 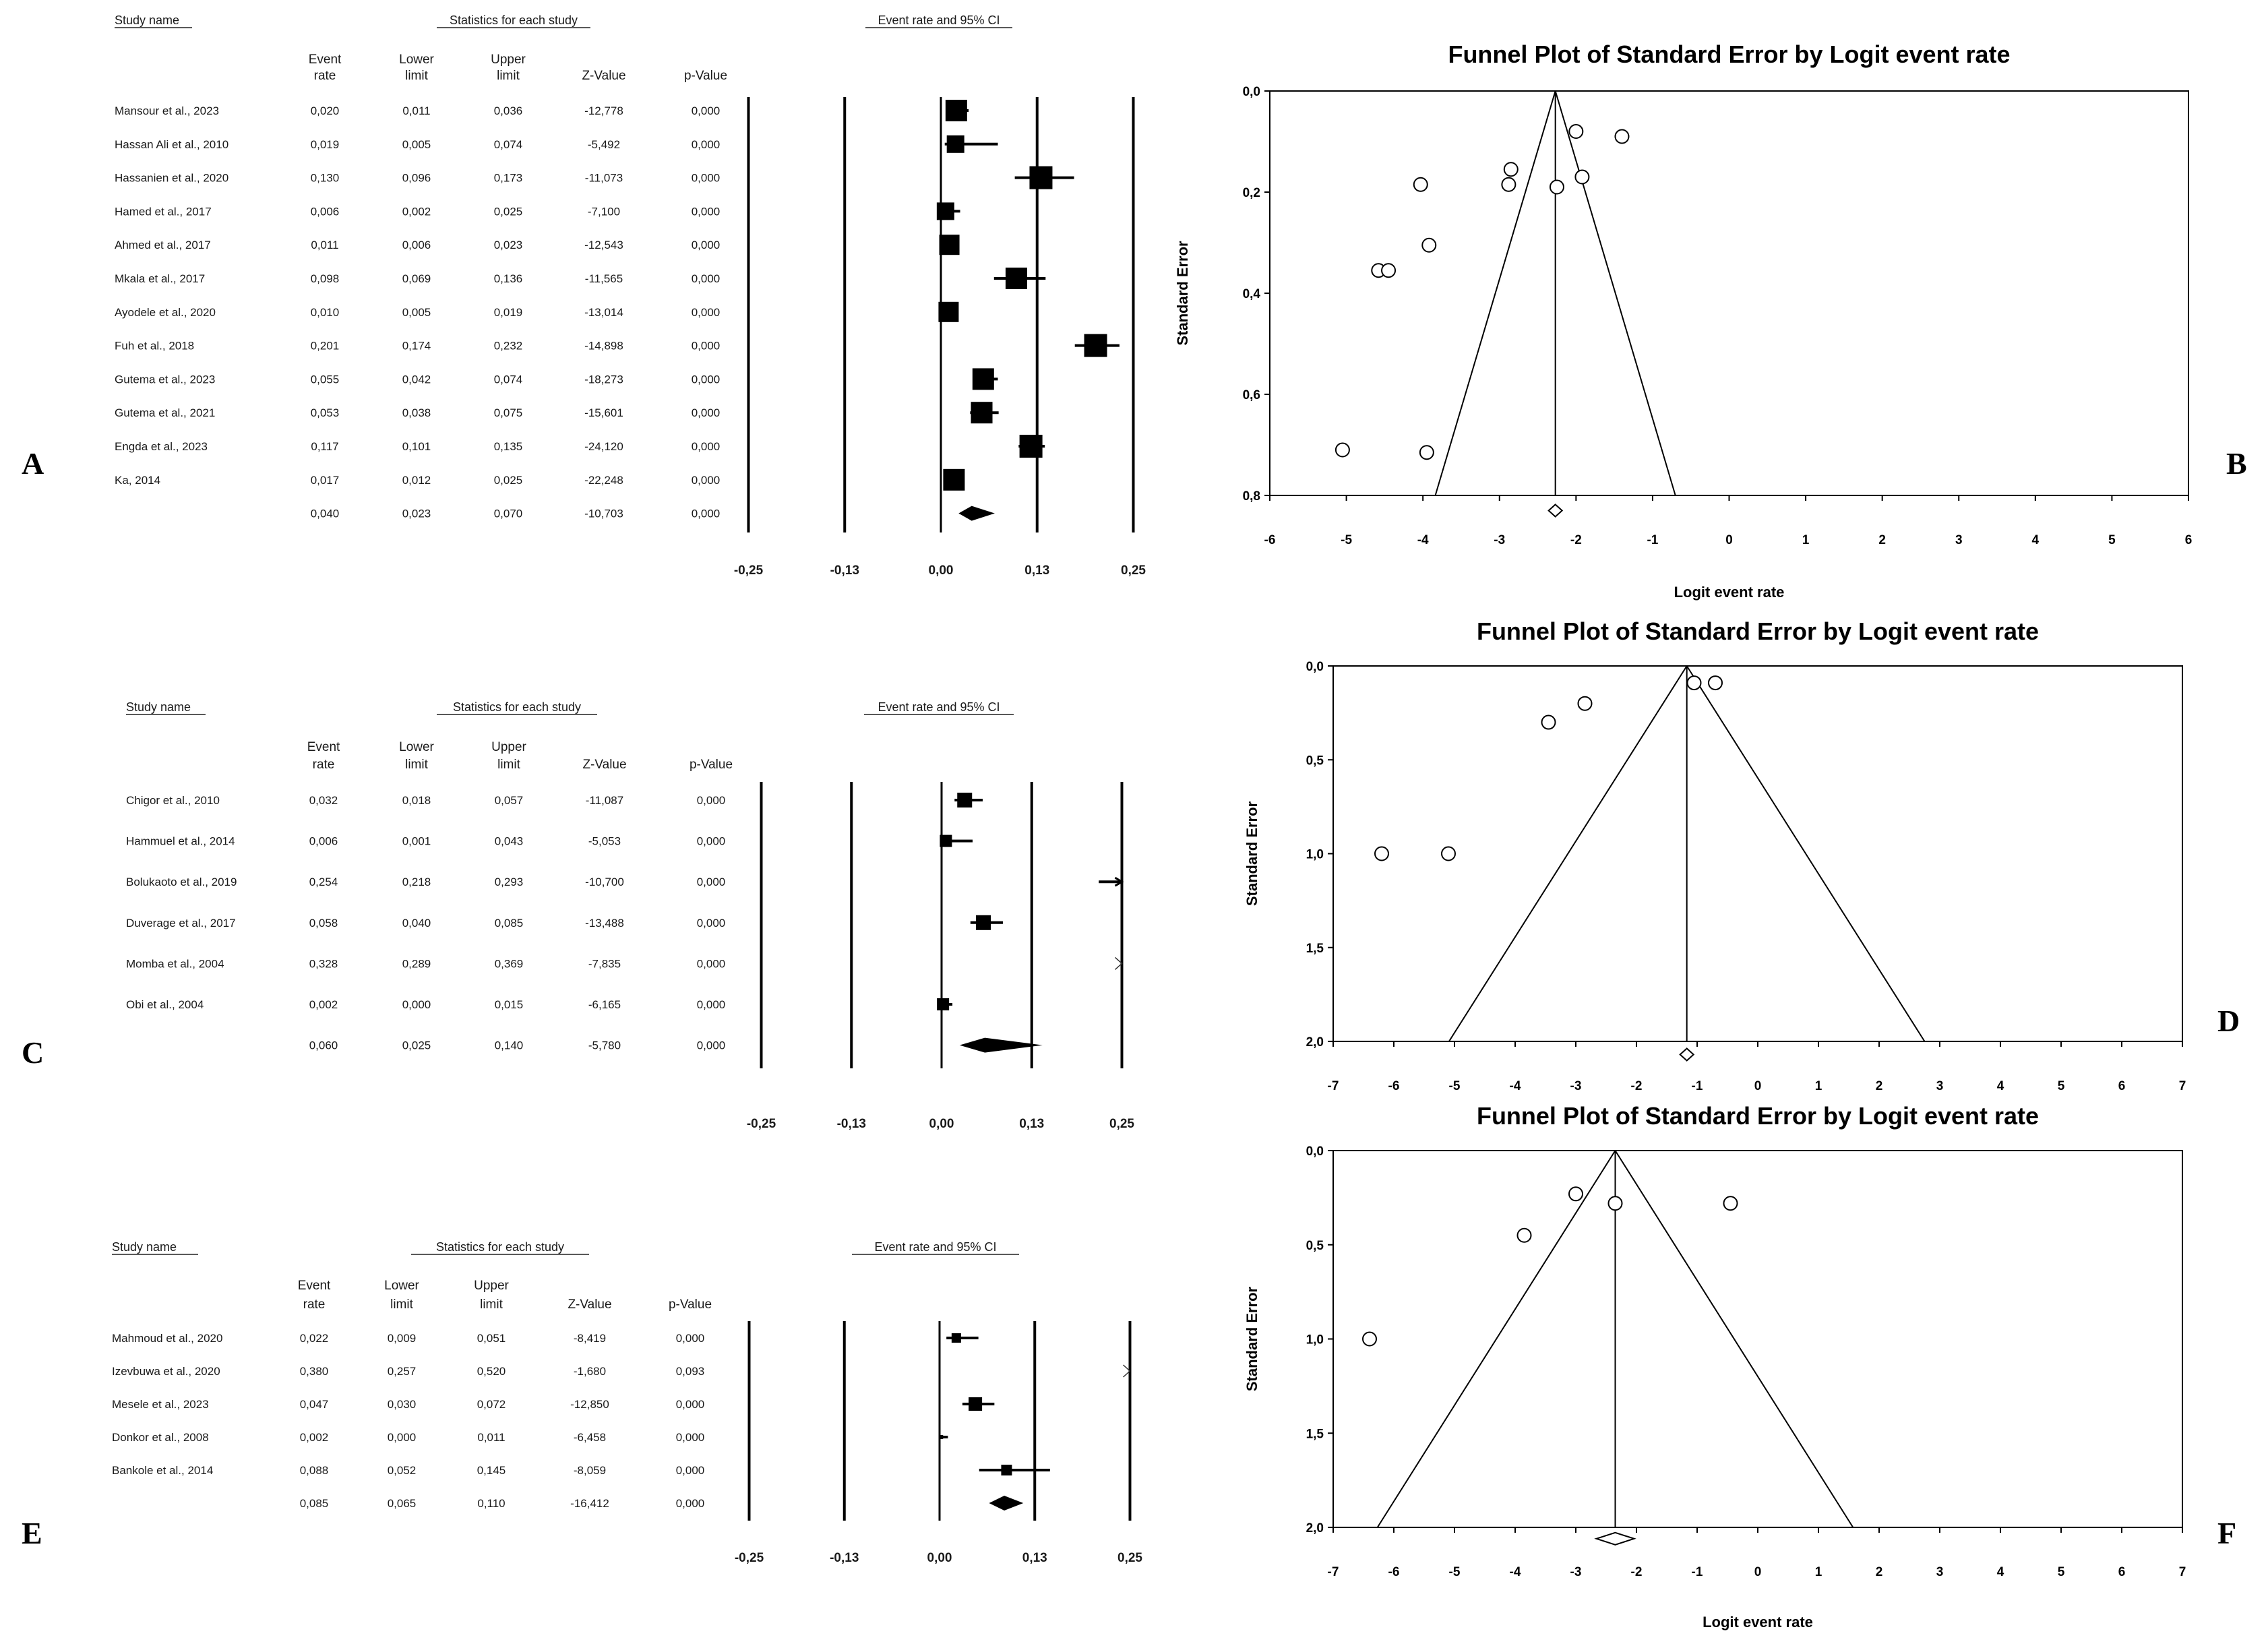 What do you see at coordinates (403, 1371) in the screenshot?
I see `lower-limit-value: 0,257` at bounding box center [403, 1371].